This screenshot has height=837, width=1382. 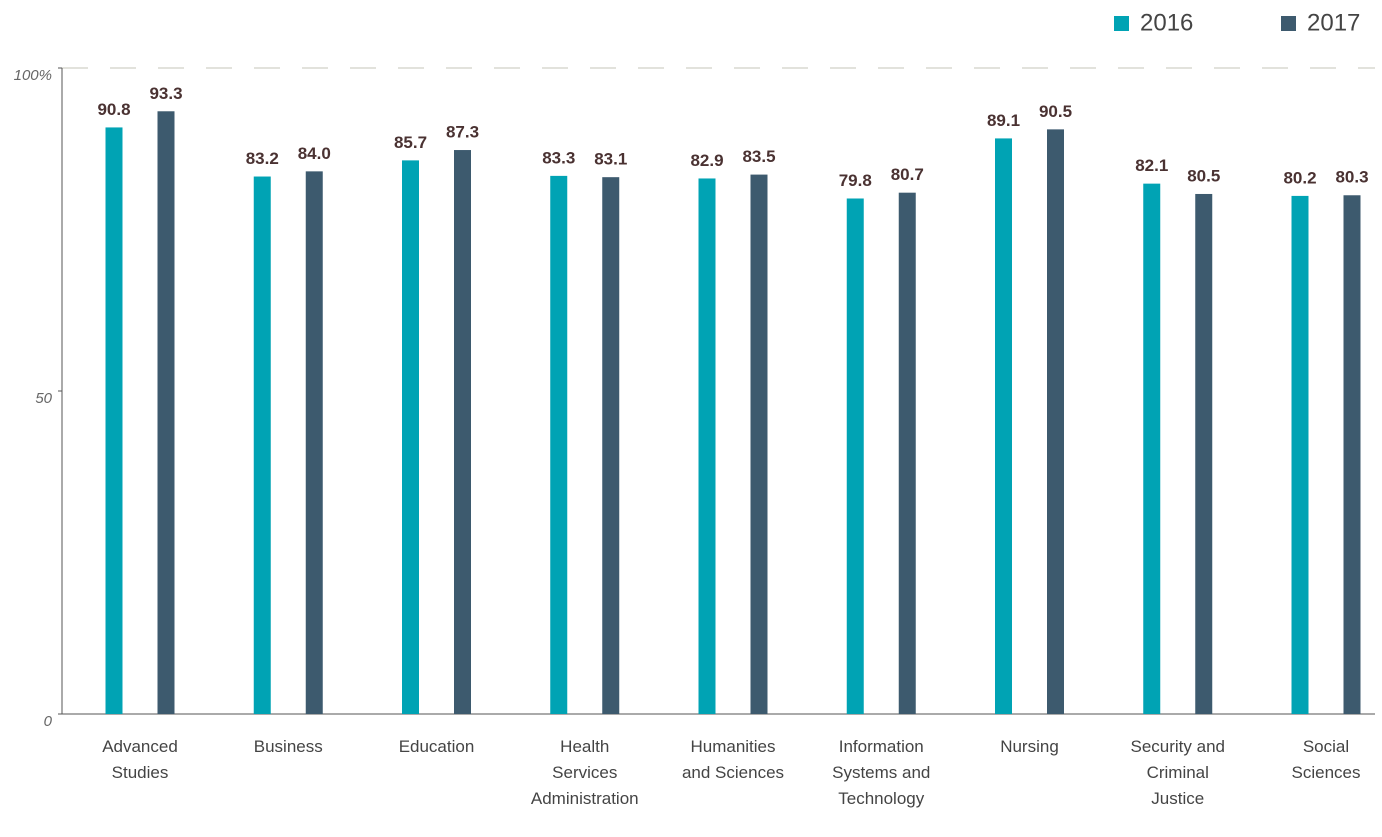 What do you see at coordinates (410, 142) in the screenshot?
I see `data-label: 85.7` at bounding box center [410, 142].